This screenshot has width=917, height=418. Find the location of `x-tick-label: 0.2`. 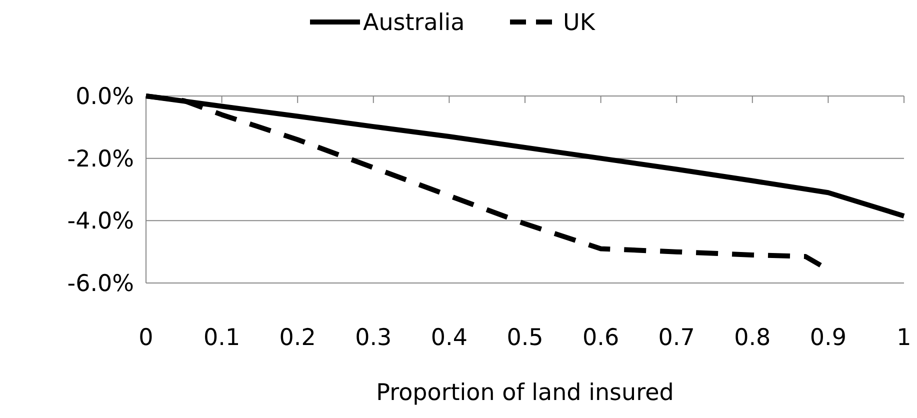

x-tick-label: 0.2 is located at coordinates (297, 338).